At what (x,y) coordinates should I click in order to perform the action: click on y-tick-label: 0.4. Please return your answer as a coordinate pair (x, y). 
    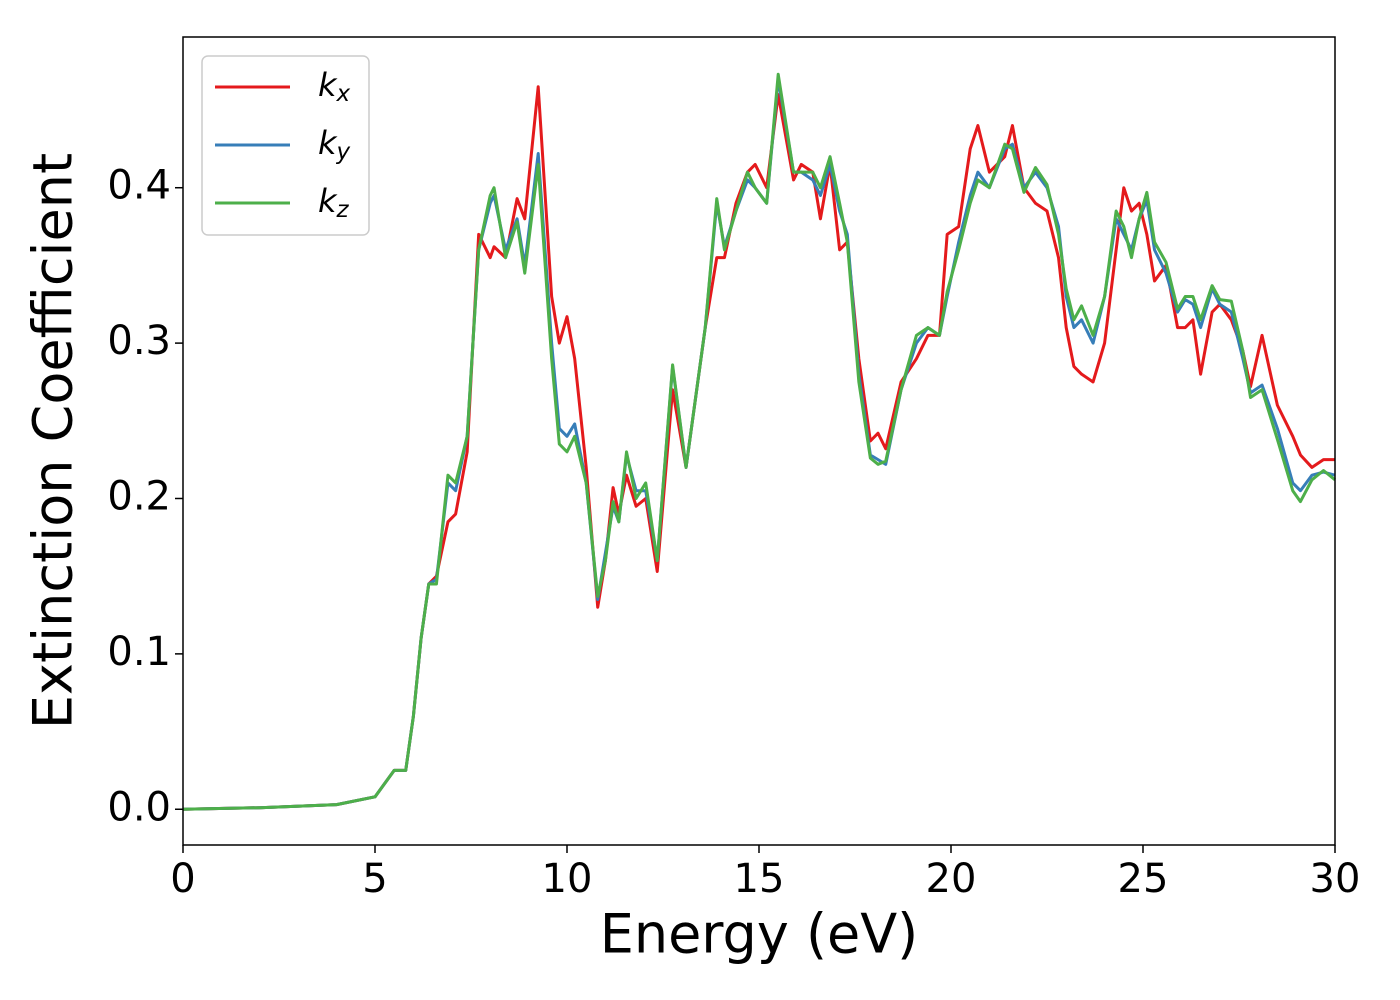
    Looking at the image, I should click on (139, 186).